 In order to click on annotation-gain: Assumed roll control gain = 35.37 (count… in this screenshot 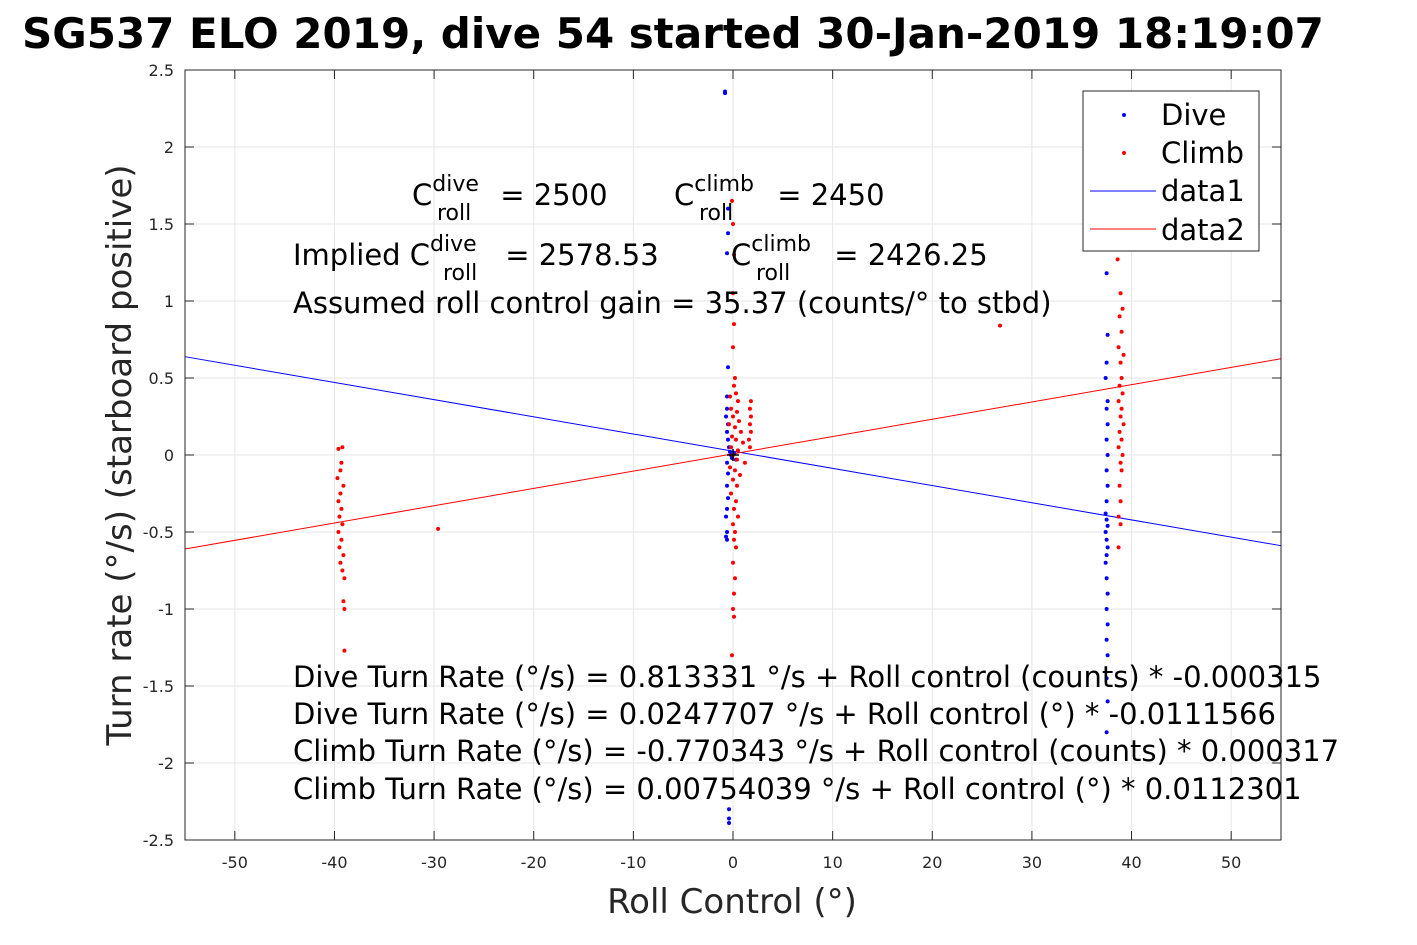, I will do `click(672, 303)`.